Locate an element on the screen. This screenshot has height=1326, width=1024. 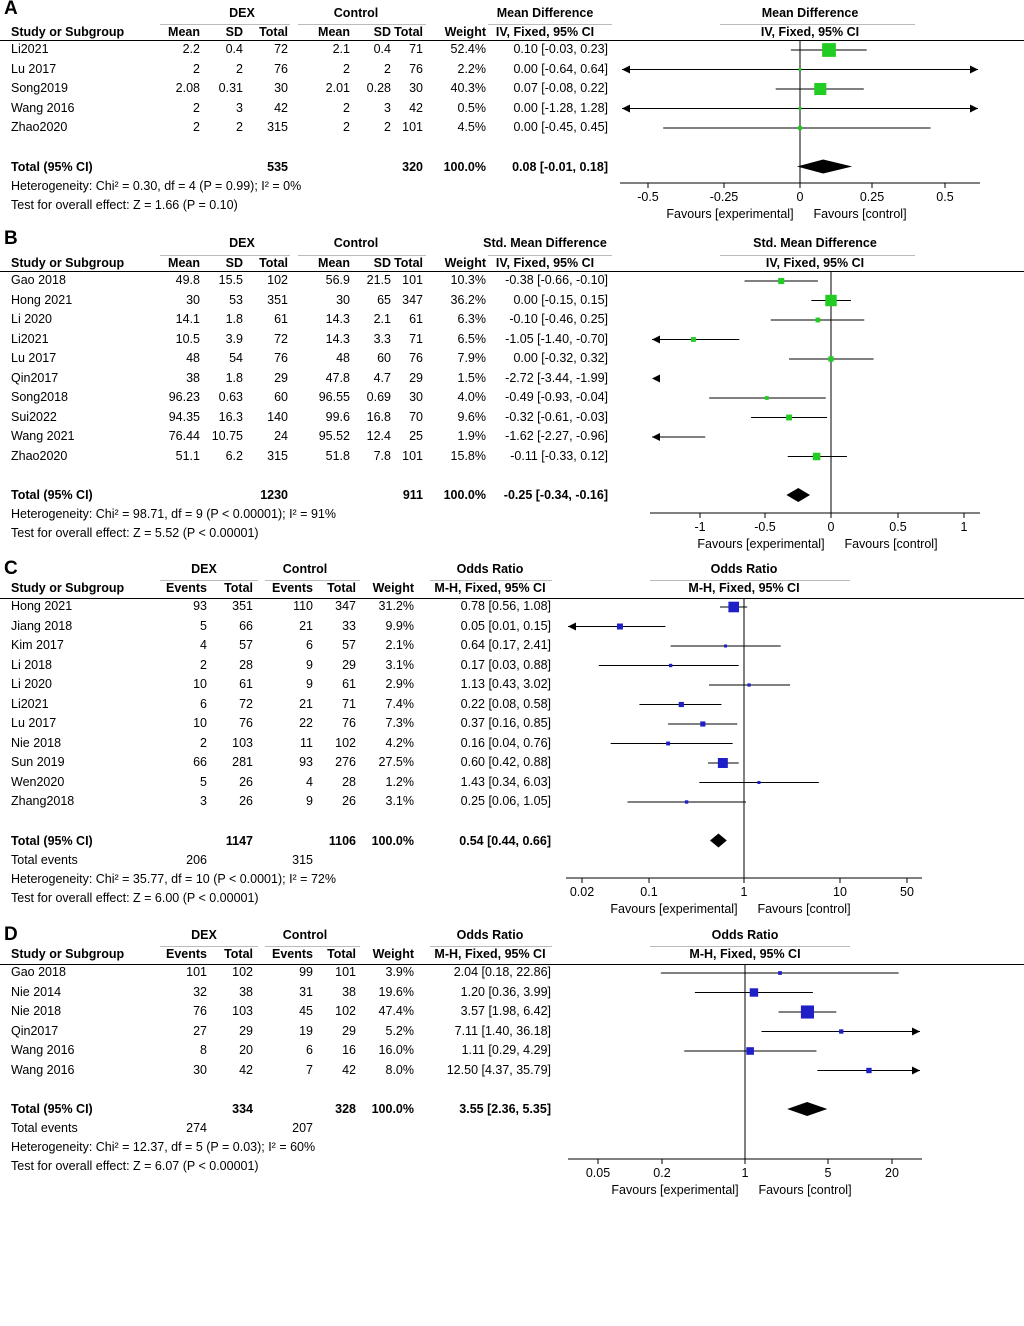
weight-cell: 4.5% is located at coordinates (472, 127).